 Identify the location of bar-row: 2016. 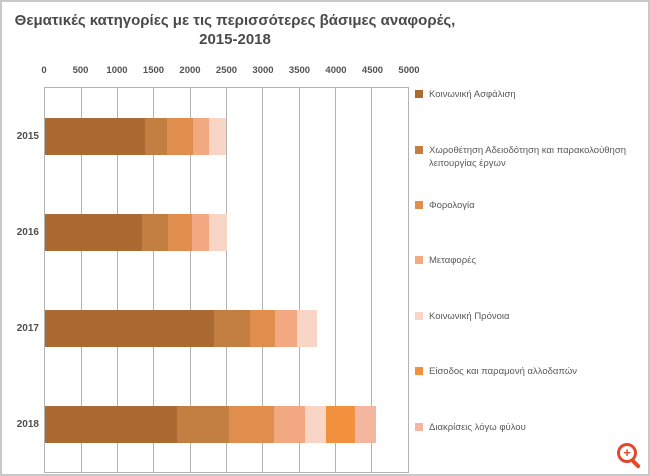
(212, 232).